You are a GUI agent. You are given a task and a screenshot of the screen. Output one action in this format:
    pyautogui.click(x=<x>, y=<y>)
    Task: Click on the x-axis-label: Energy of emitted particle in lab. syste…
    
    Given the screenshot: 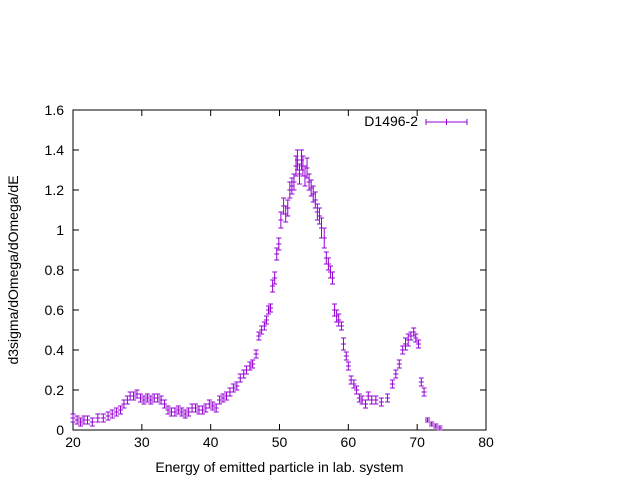 What is the action you would take?
    pyautogui.click(x=279, y=467)
    